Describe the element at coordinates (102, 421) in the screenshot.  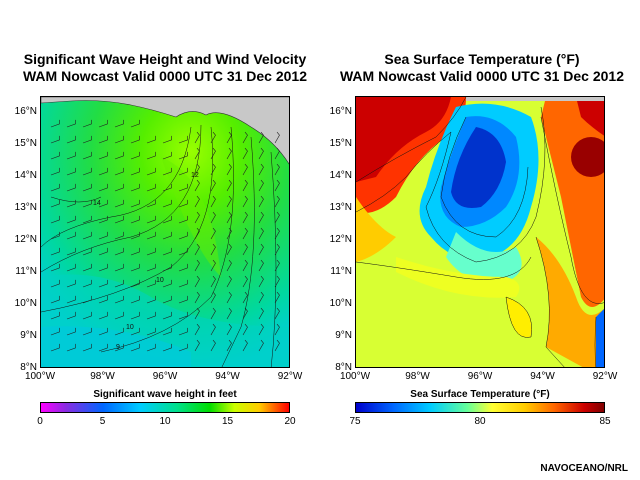
I see `wave-ticks-label: 5` at that location.